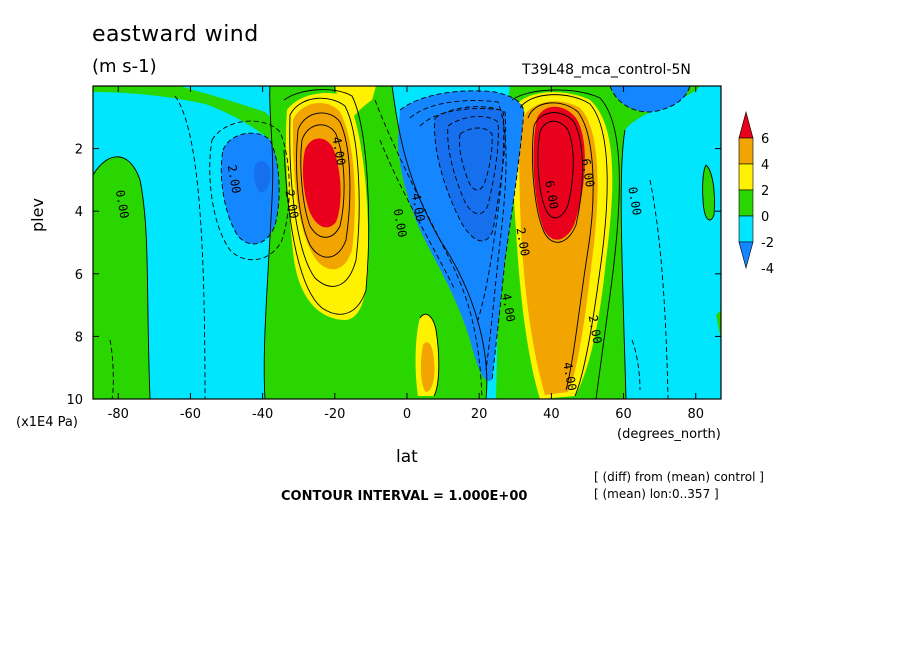  I want to click on colorbar-label: 4, so click(765, 165).